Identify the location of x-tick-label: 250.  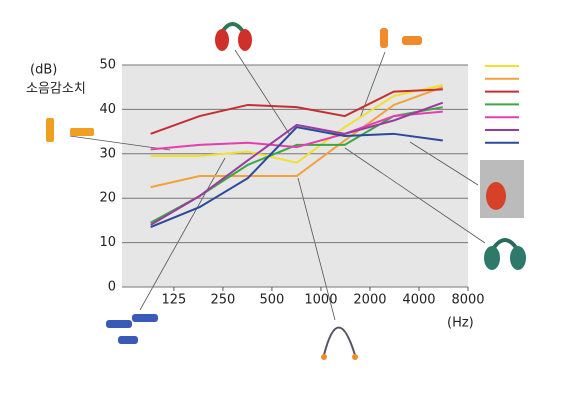
(223, 300).